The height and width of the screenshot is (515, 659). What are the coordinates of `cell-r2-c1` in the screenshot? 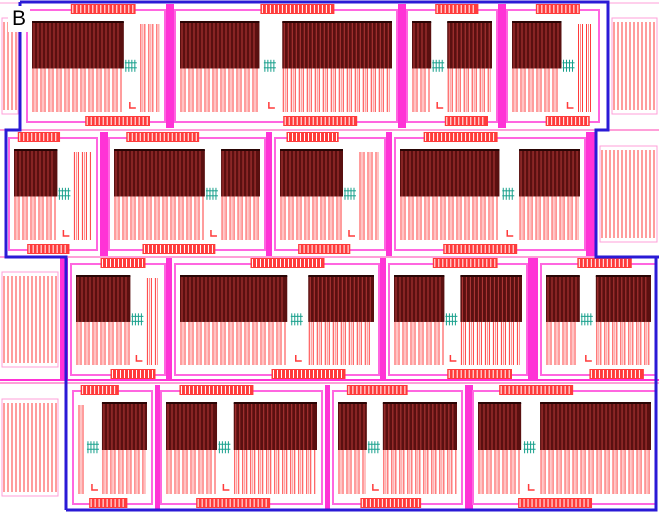 It's located at (118, 318).